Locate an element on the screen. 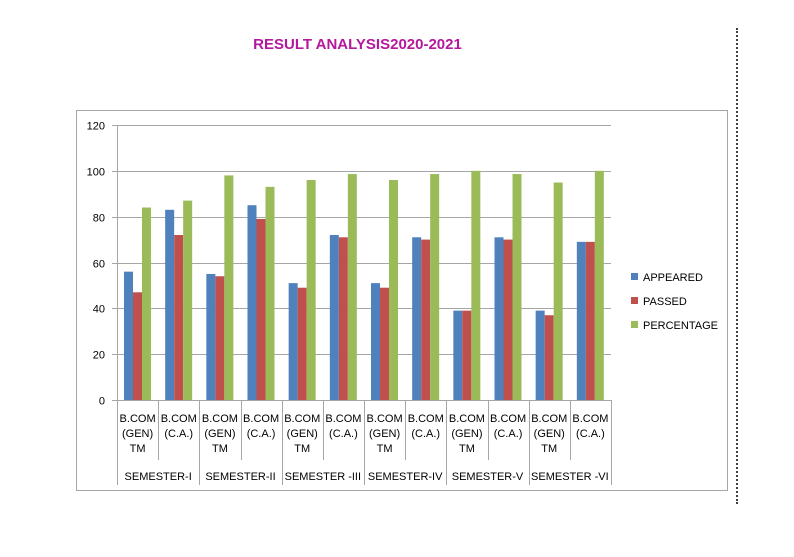 The image size is (794, 557). page-margin-dotted-line is located at coordinates (737, 266).